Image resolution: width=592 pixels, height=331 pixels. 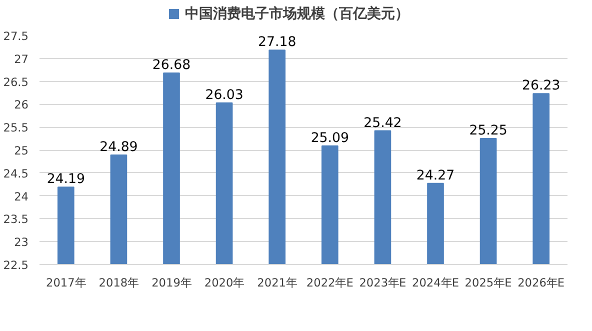 I want to click on y-tick-label: 23.5, so click(x=16, y=219).